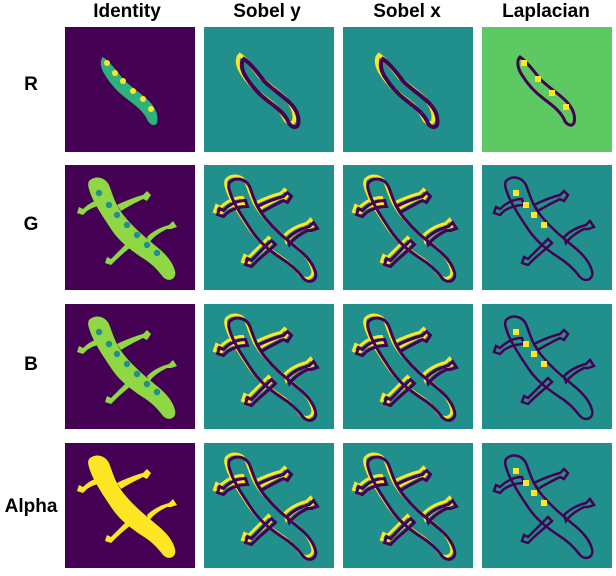 This screenshot has width=616, height=576. Describe the element at coordinates (31, 506) in the screenshot. I see `row-label-alpha: Alpha` at that location.